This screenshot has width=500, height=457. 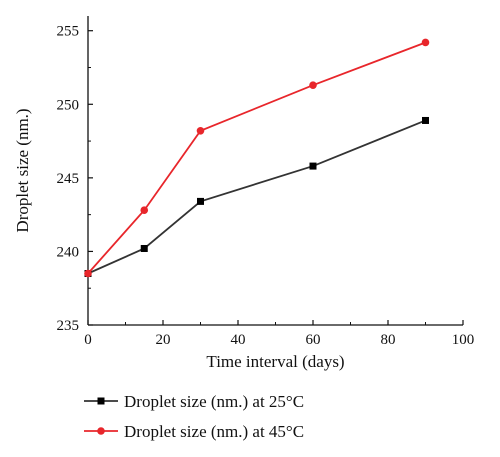 I want to click on legend-marker-45c, so click(x=101, y=431).